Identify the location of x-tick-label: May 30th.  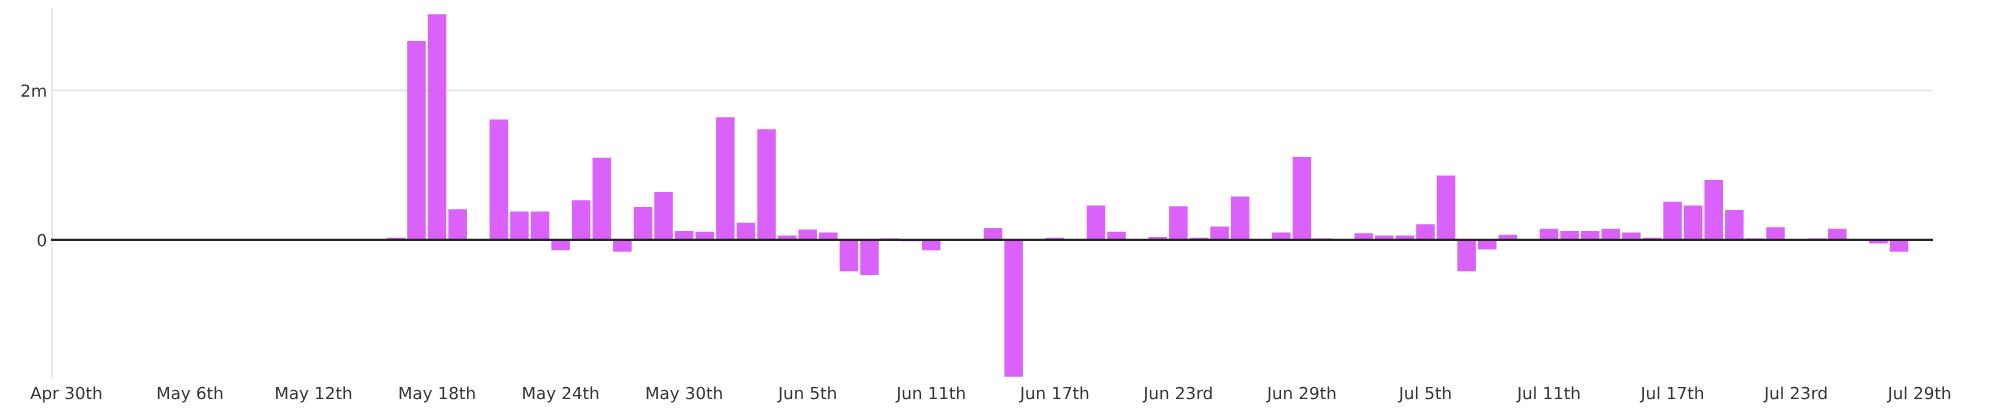
(684, 394).